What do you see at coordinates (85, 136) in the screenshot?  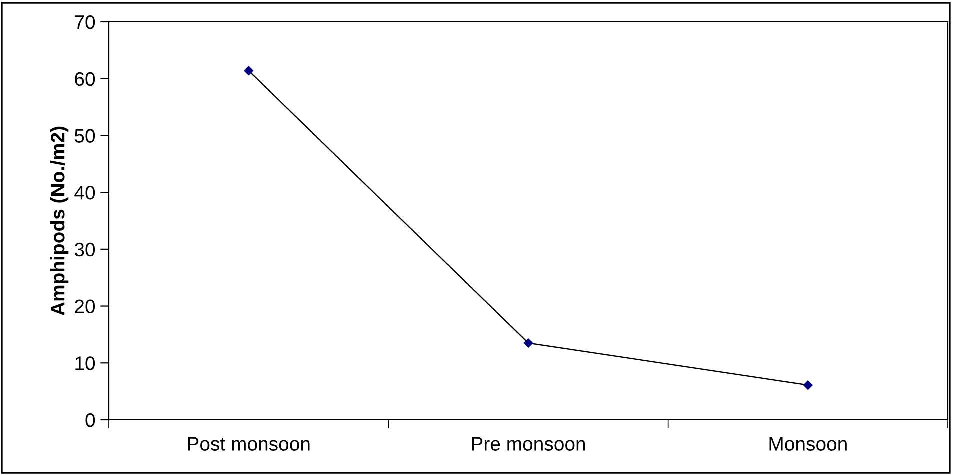 I see `y-tick-label: 50` at bounding box center [85, 136].